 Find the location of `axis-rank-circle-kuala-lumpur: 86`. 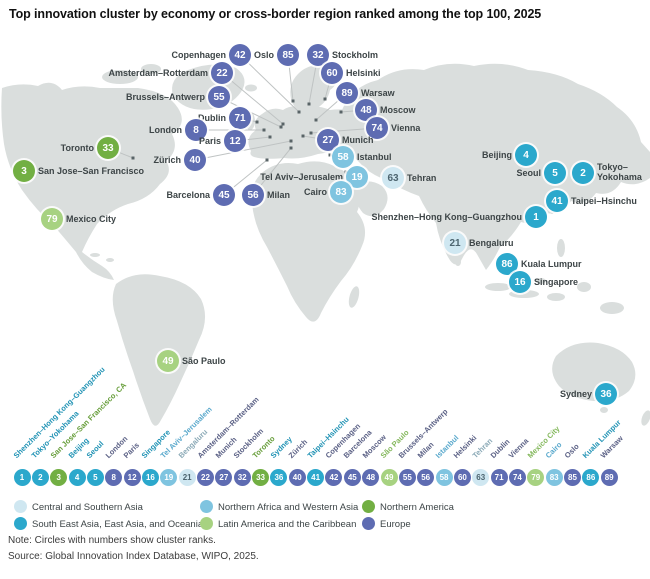

axis-rank-circle-kuala-lumpur: 86 is located at coordinates (591, 477).